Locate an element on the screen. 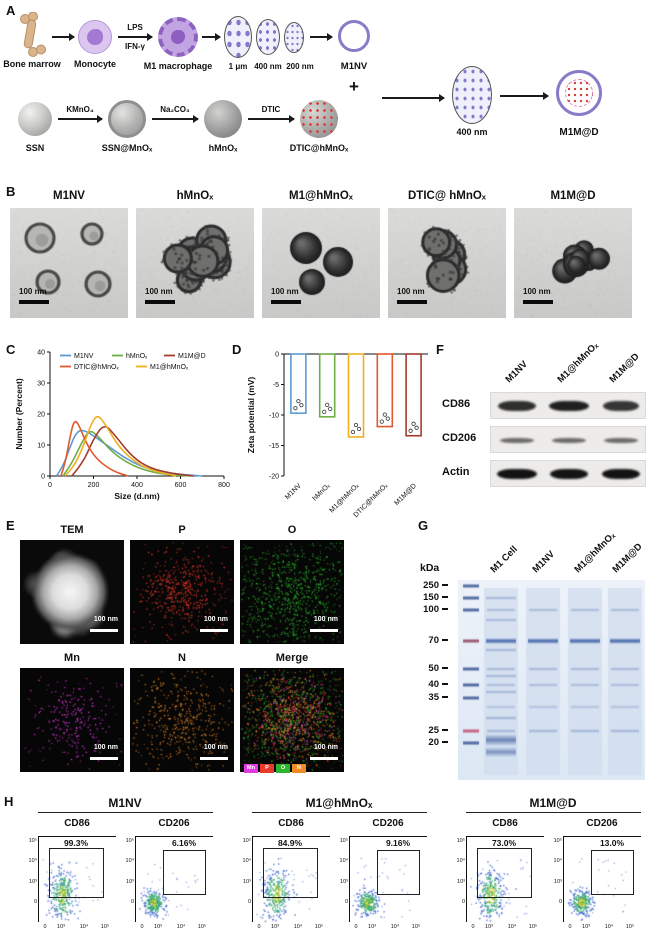  ladder-label: 250 is located at coordinates (424, 585).